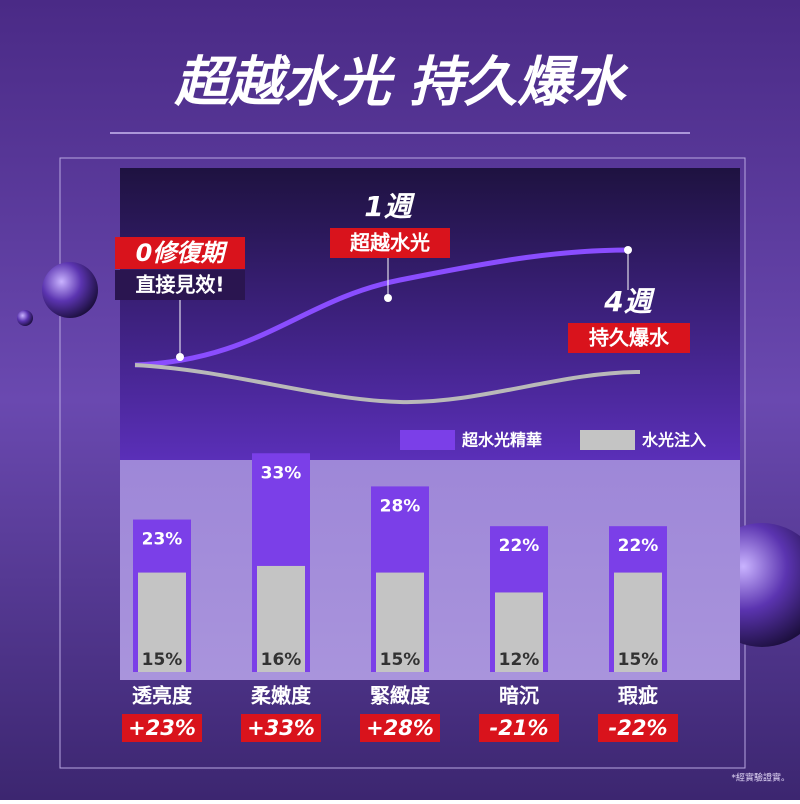 The height and width of the screenshot is (804, 800). What do you see at coordinates (760, 778) in the screenshot?
I see `footnote: *經實驗證實。` at bounding box center [760, 778].